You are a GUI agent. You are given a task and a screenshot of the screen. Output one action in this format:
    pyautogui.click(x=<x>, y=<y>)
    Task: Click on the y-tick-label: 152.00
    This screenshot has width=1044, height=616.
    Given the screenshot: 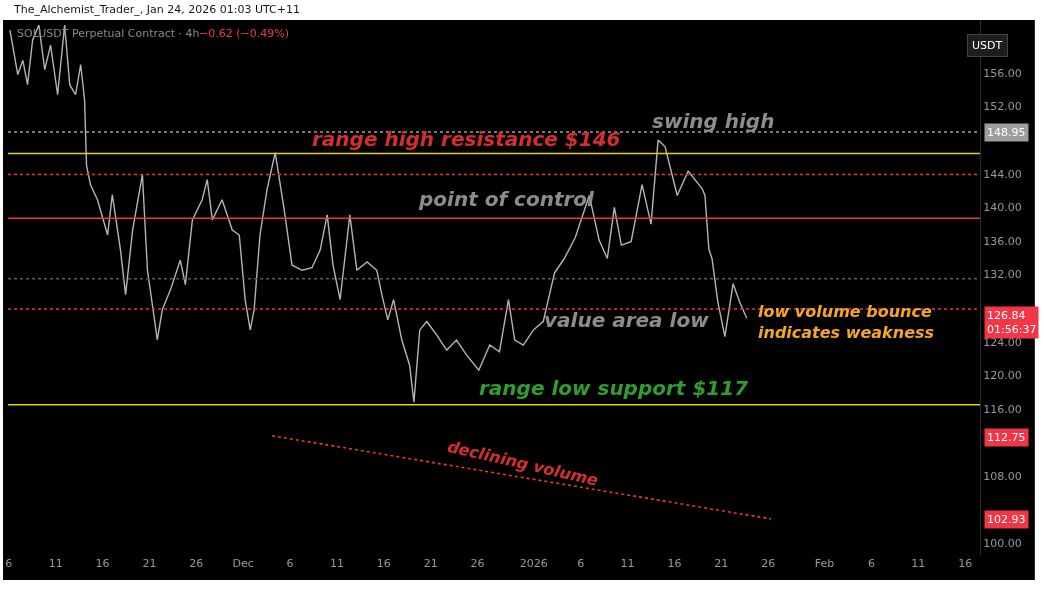 What is the action you would take?
    pyautogui.click(x=1002, y=107)
    